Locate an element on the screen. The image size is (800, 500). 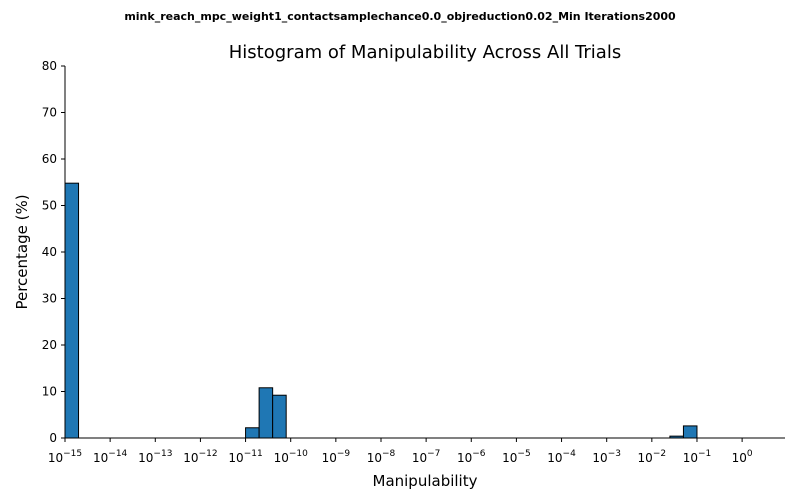
y-tick-label-4: 40 is located at coordinates (49, 252).